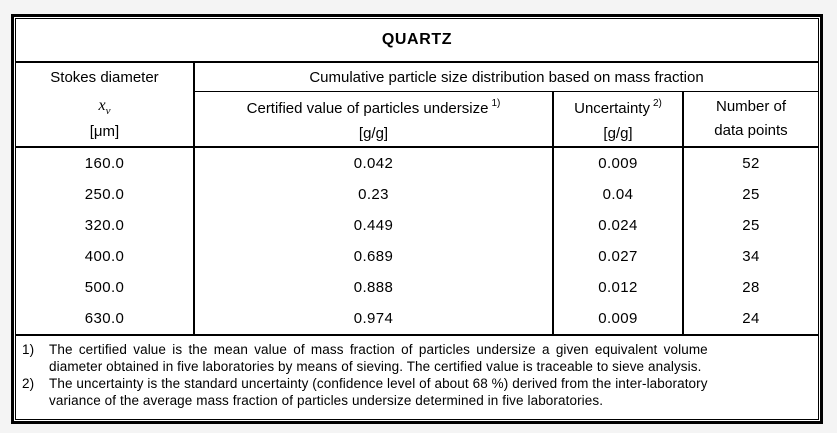 Image resolution: width=837 pixels, height=433 pixels. I want to click on cell-data-points: 52, so click(751, 163).